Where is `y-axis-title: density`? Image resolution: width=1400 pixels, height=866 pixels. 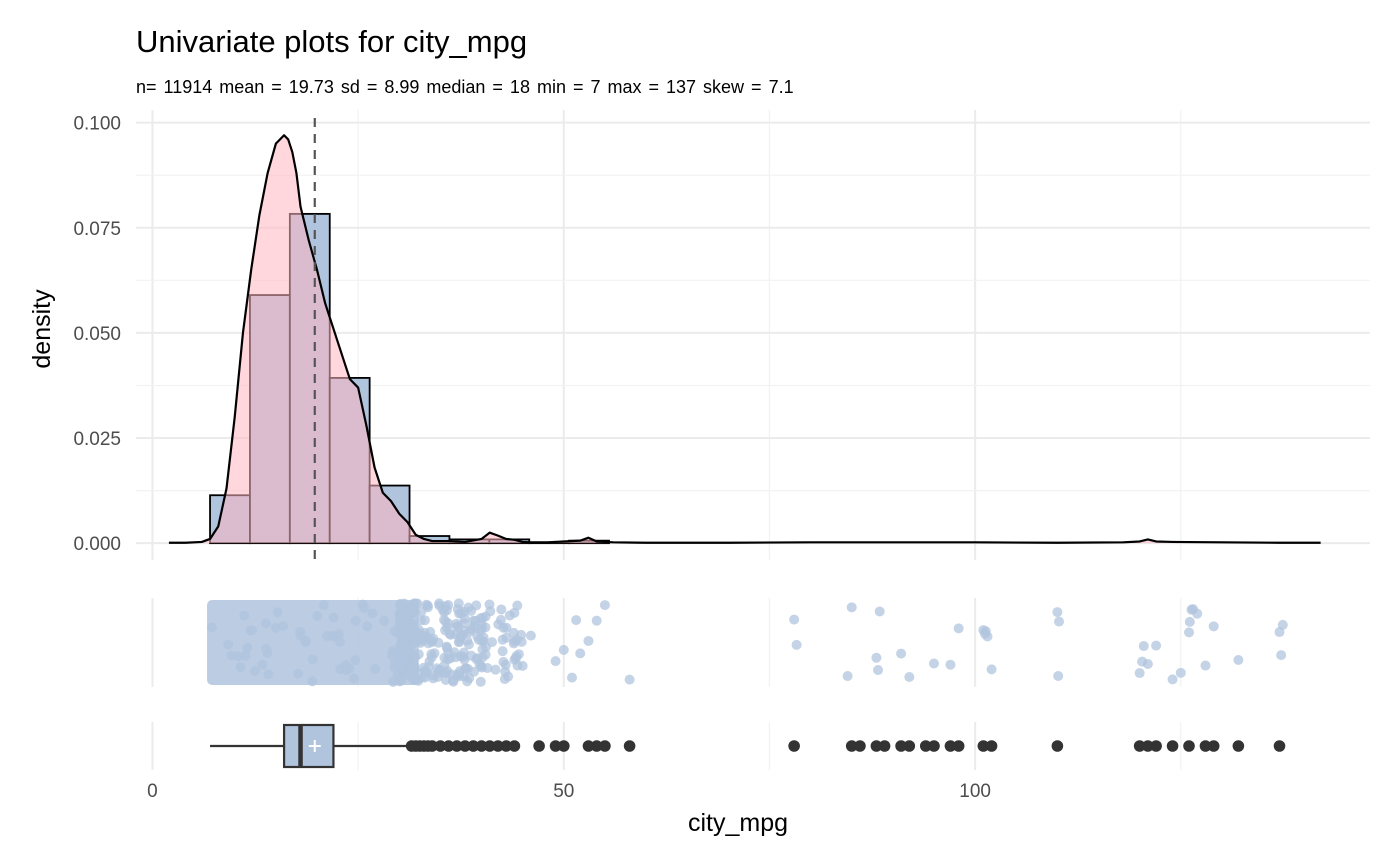
y-axis-title: density is located at coordinates (42, 329).